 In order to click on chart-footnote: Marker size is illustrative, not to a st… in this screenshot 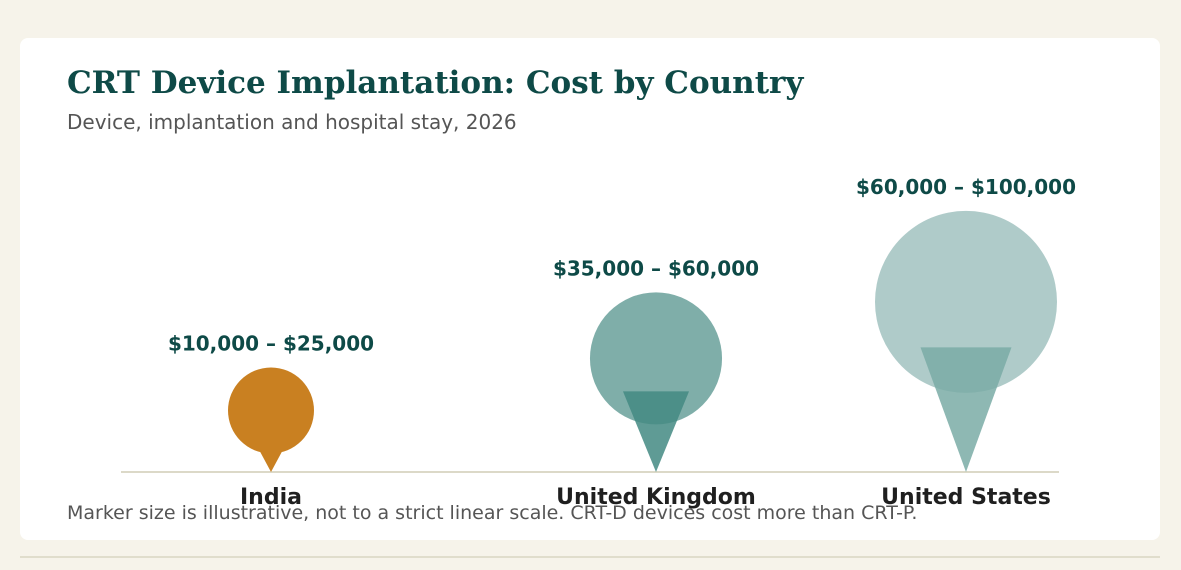, I will do `click(492, 513)`.